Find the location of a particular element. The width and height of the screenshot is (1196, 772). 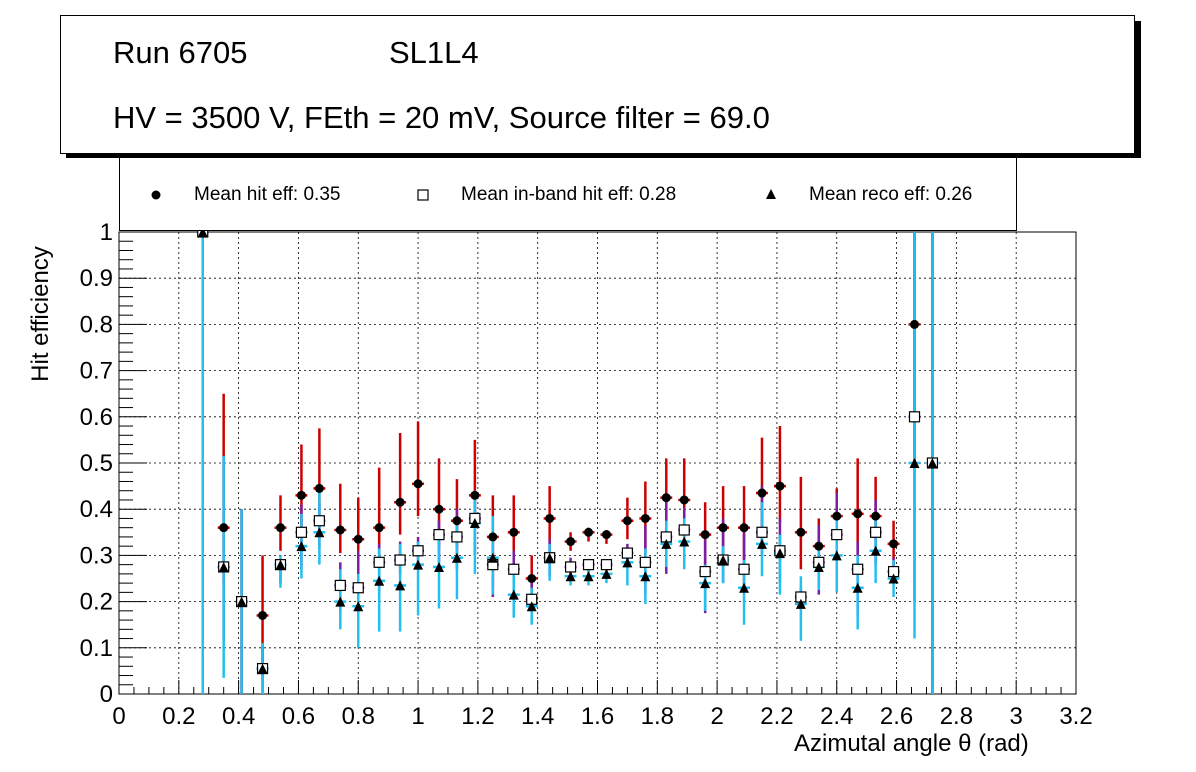

x-tick-label: 2 is located at coordinates (716, 716).